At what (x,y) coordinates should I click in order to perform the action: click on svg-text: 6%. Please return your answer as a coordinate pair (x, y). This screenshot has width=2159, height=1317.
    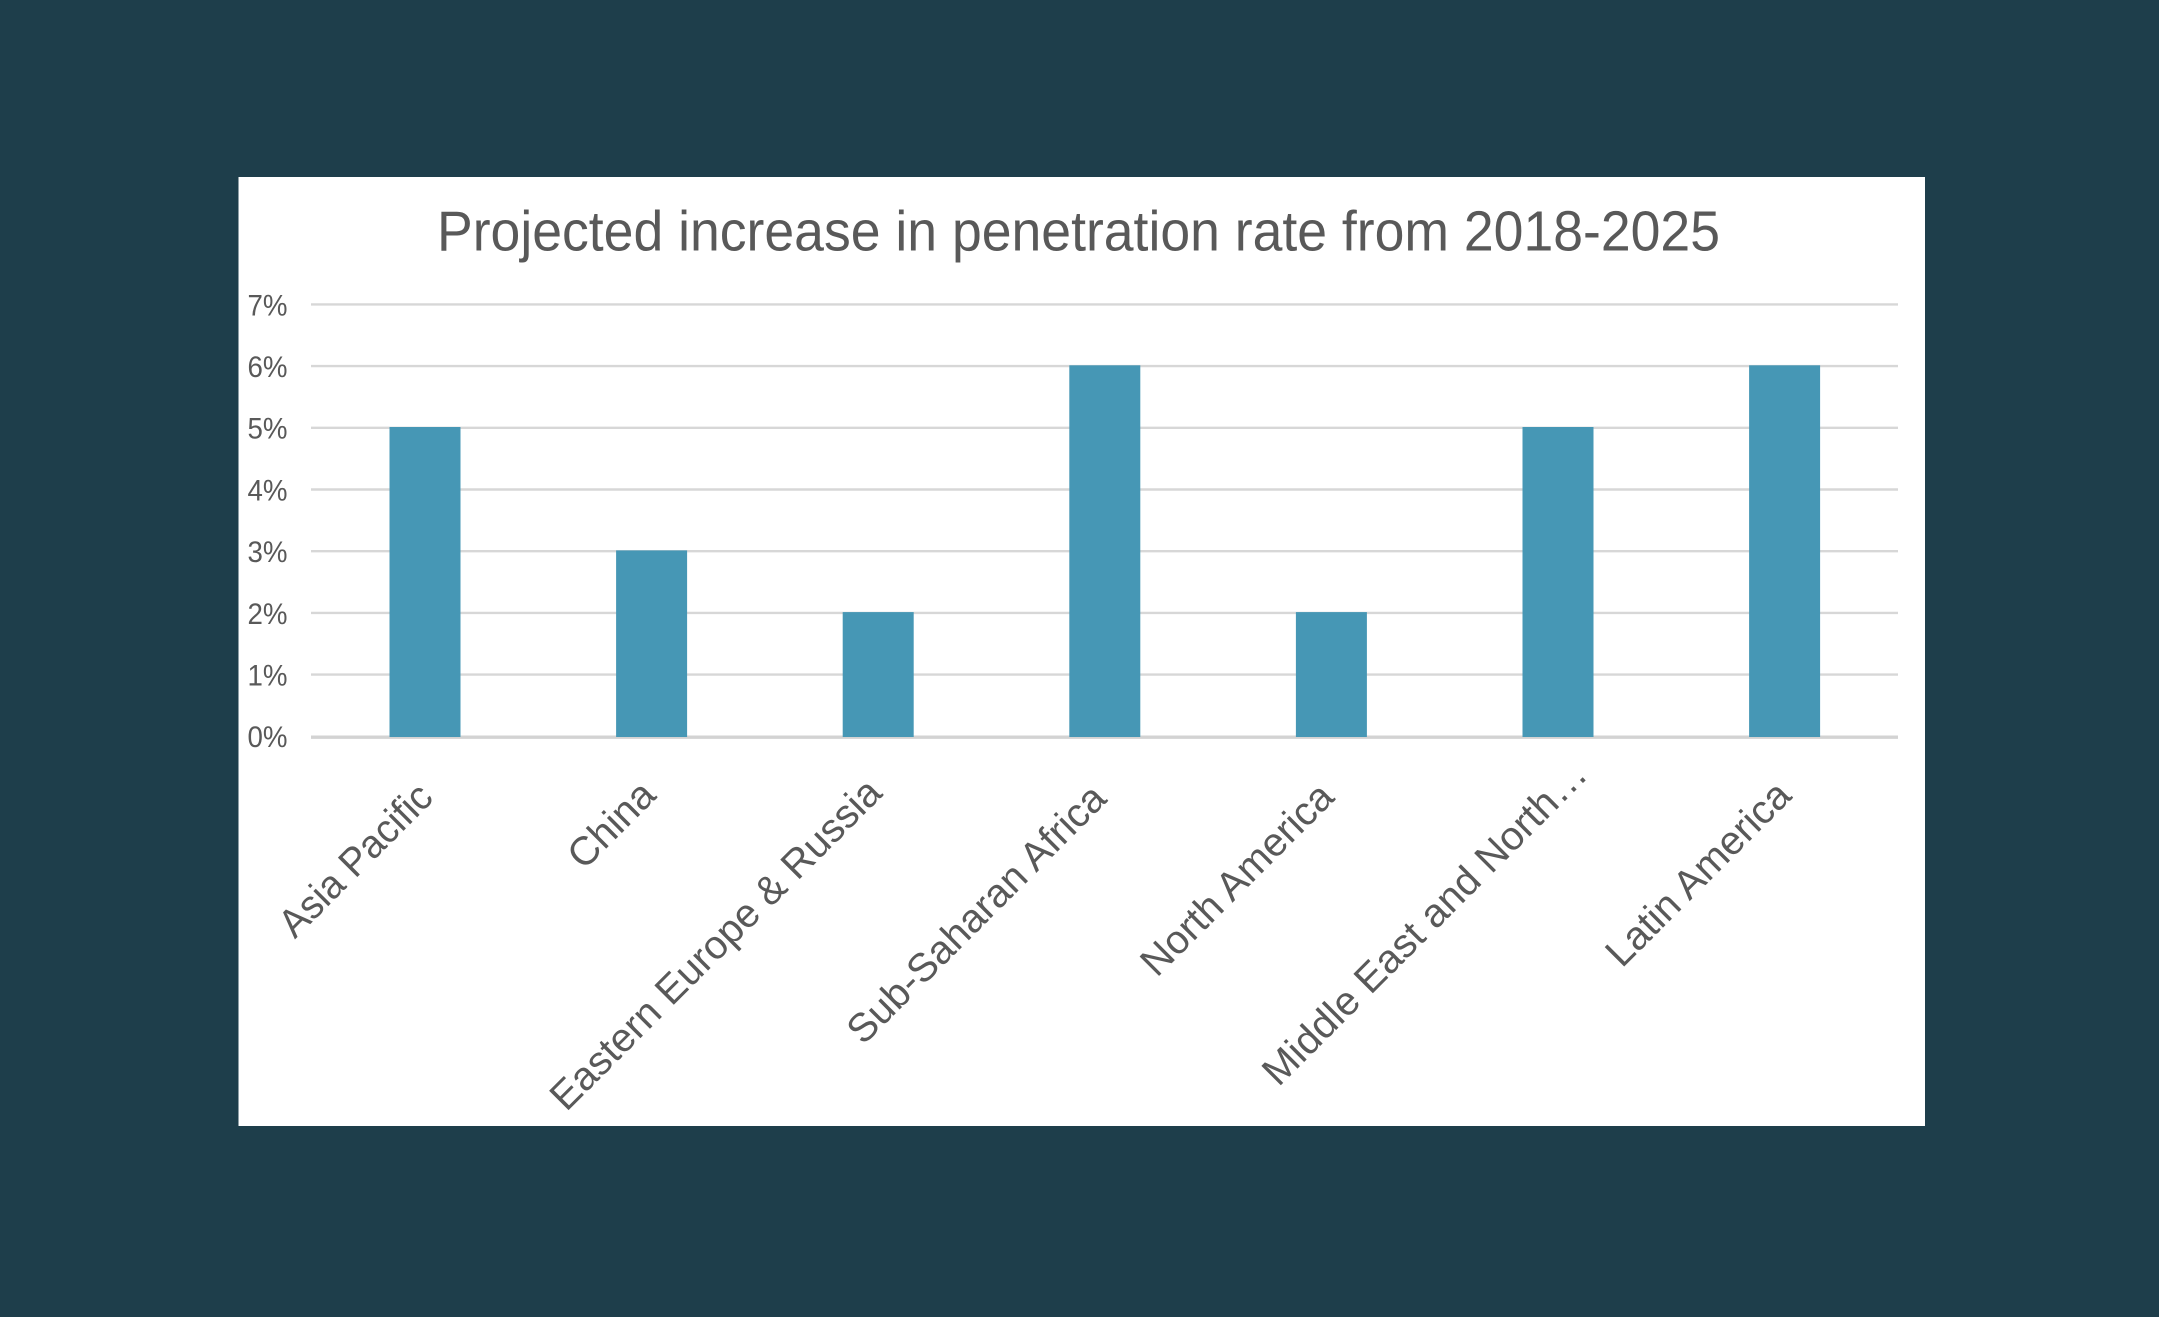
    Looking at the image, I should click on (268, 367).